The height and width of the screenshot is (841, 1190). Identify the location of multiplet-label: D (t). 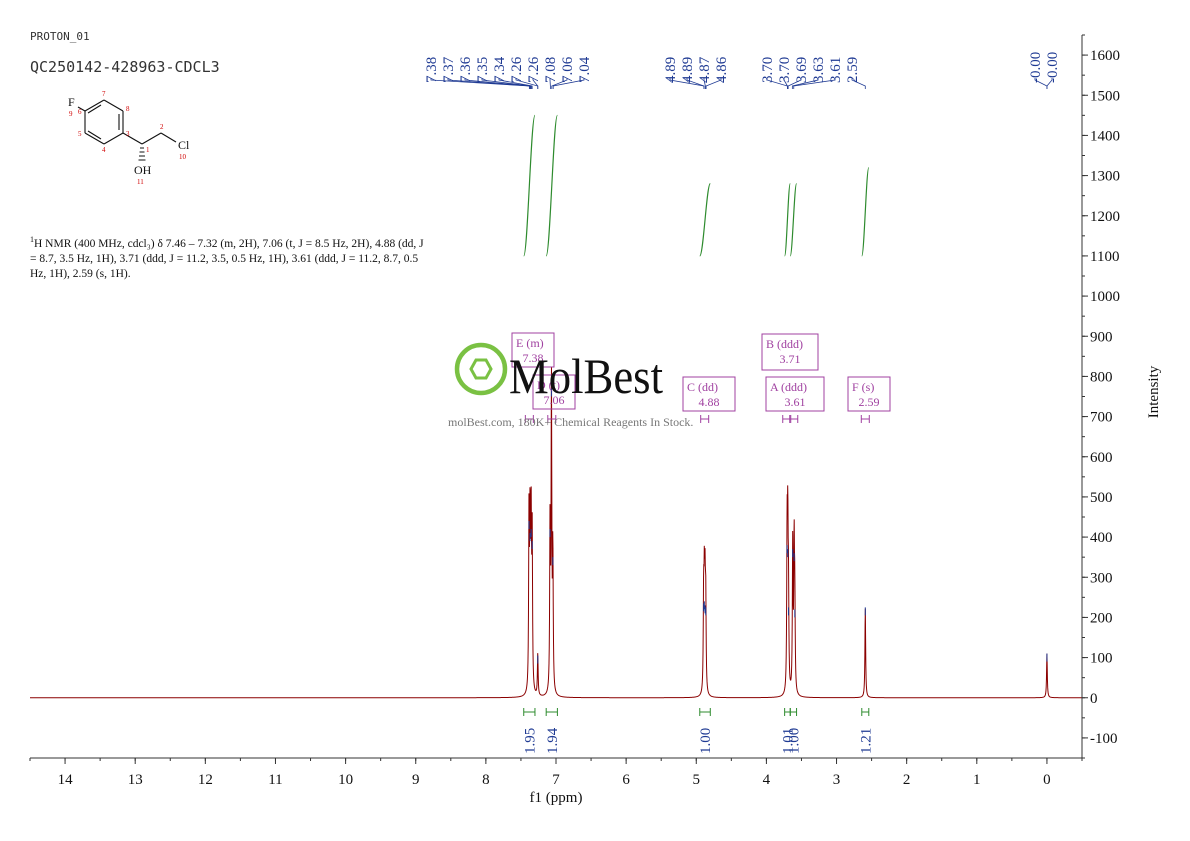
(548, 385).